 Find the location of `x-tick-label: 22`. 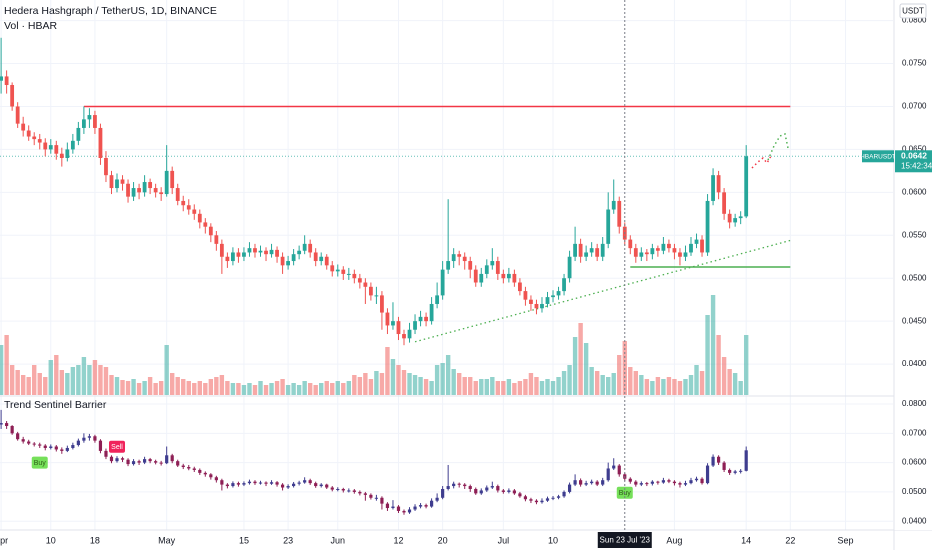

x-tick-label: 22 is located at coordinates (790, 540).